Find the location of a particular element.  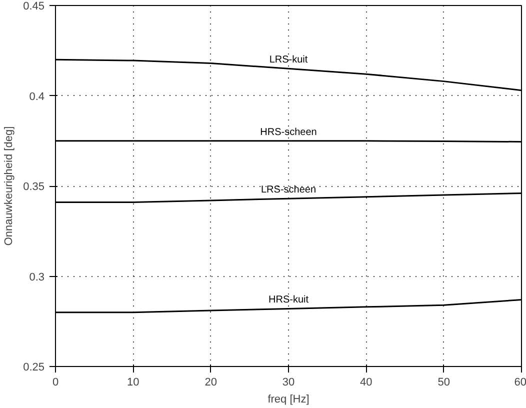

x-tick-label: 20 is located at coordinates (210, 382).